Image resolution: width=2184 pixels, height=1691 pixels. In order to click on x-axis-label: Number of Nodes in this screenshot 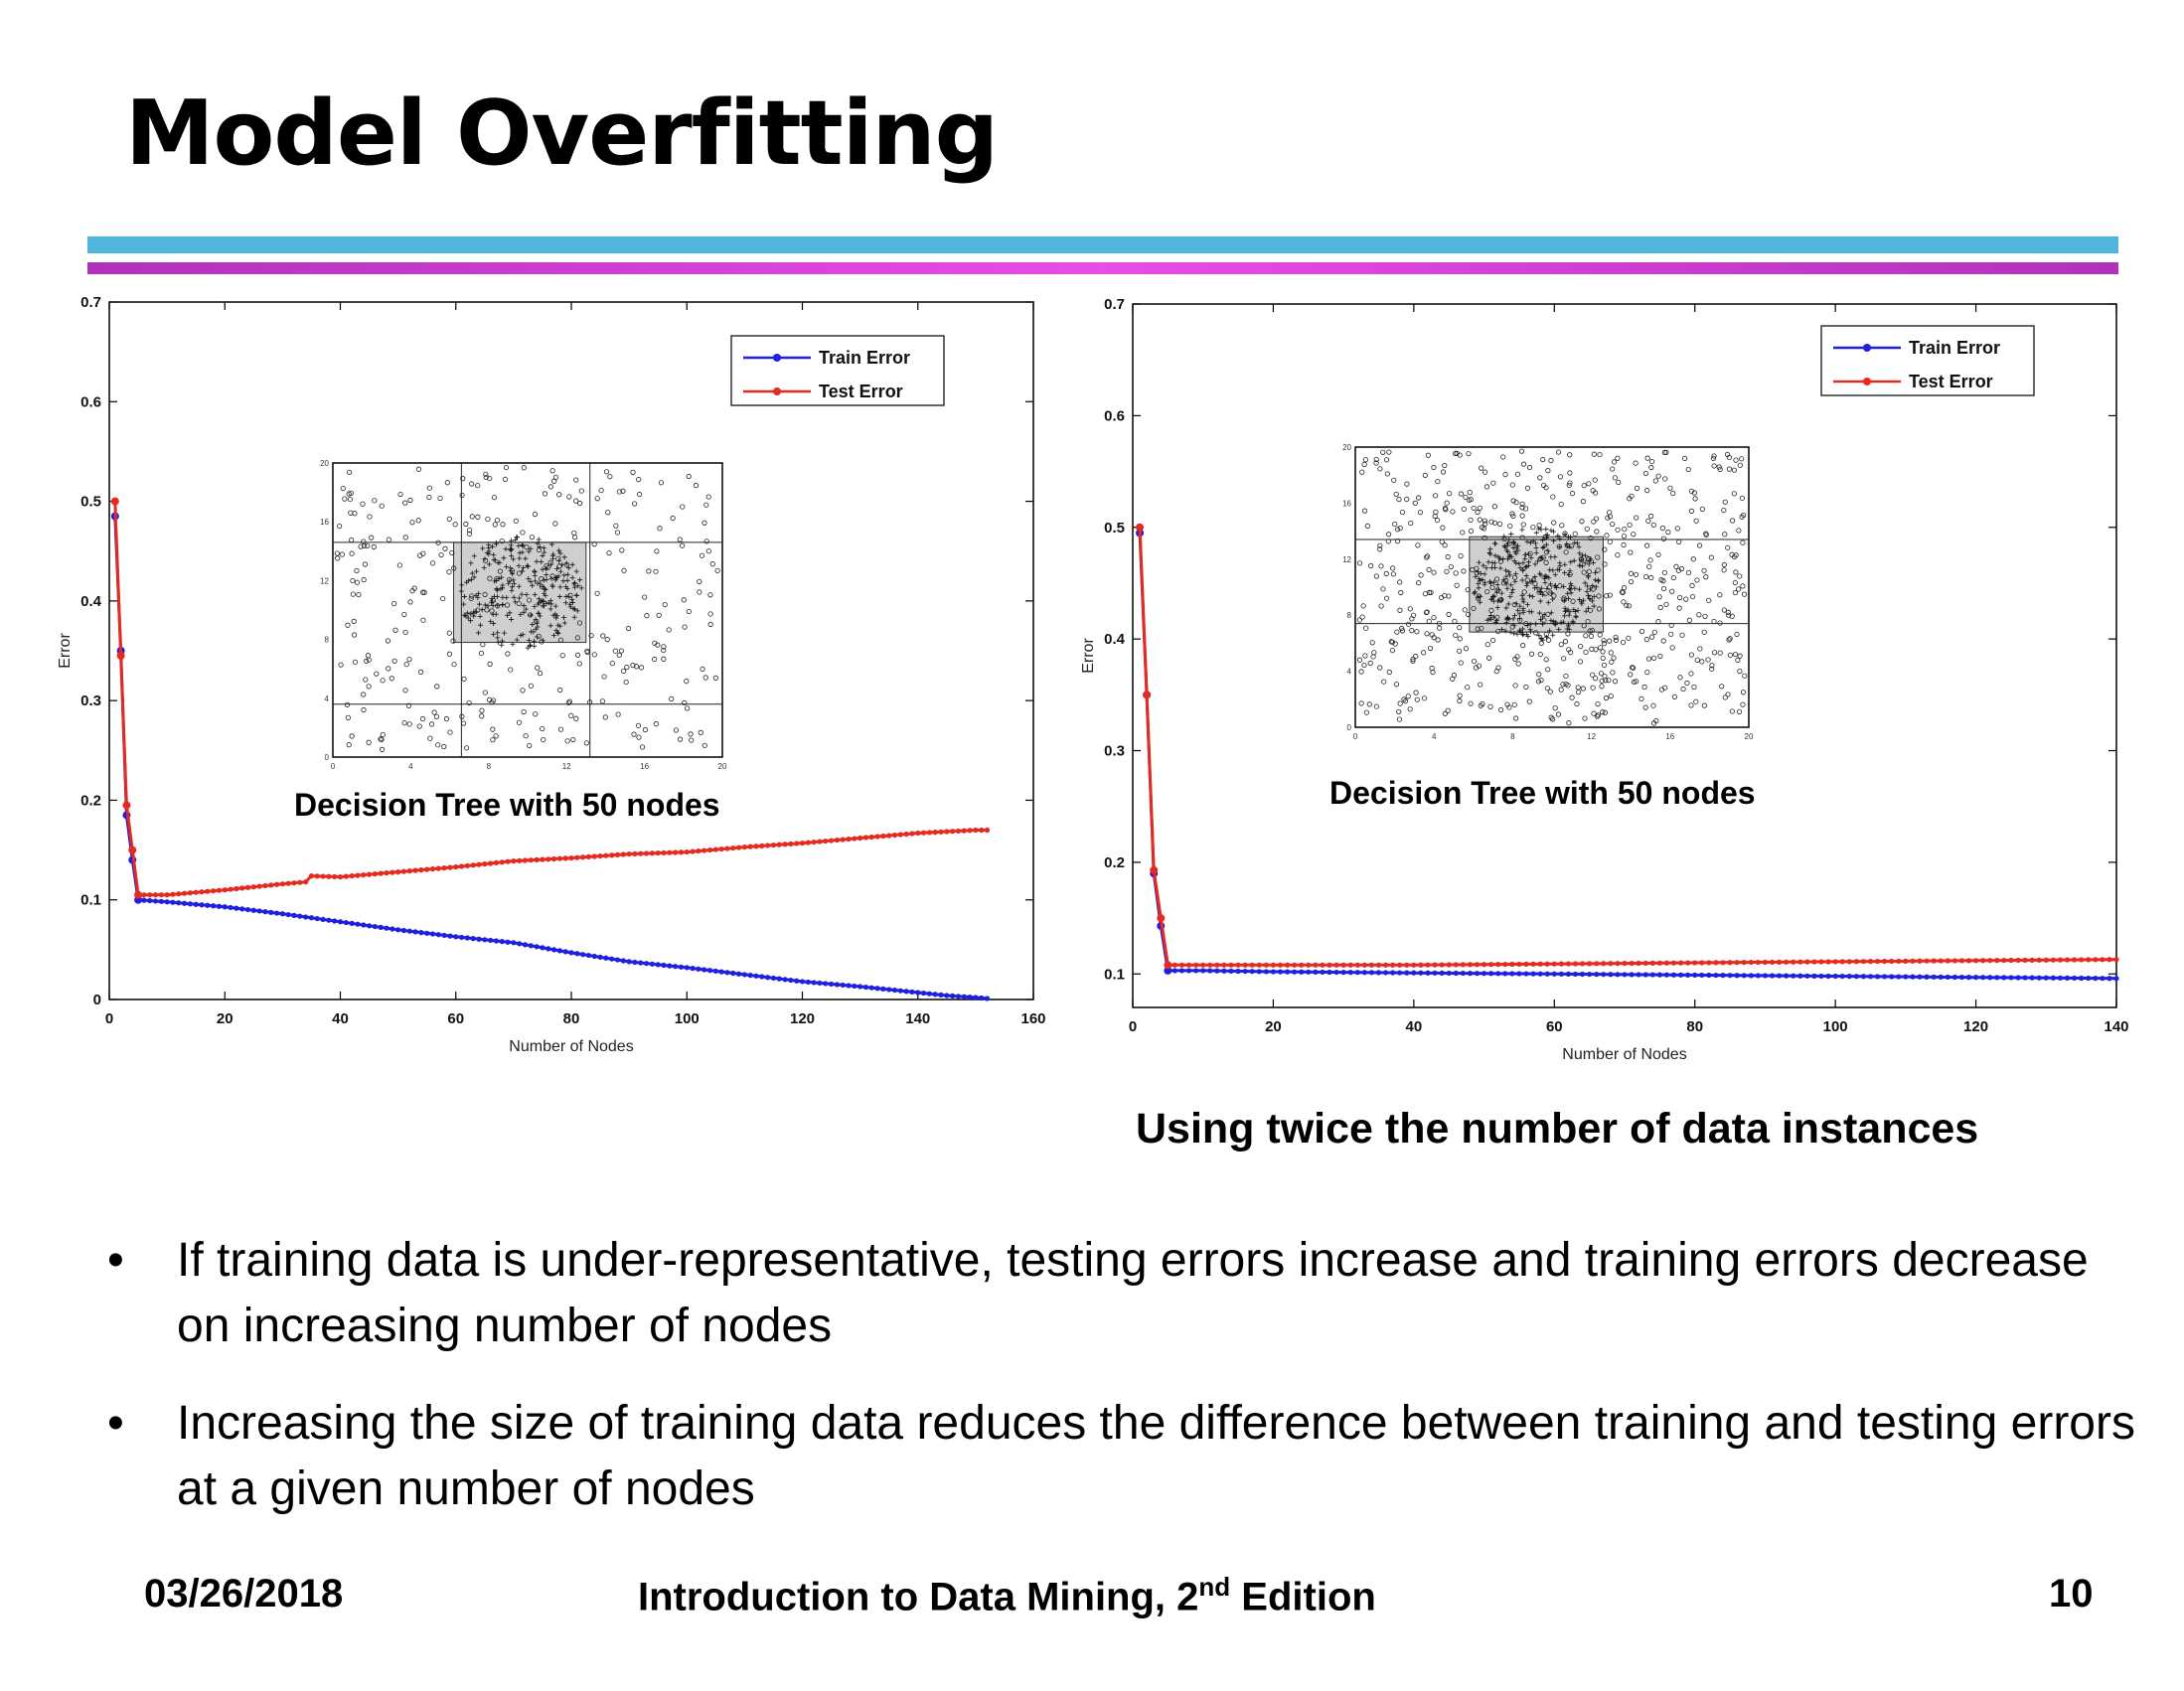, I will do `click(571, 1047)`.